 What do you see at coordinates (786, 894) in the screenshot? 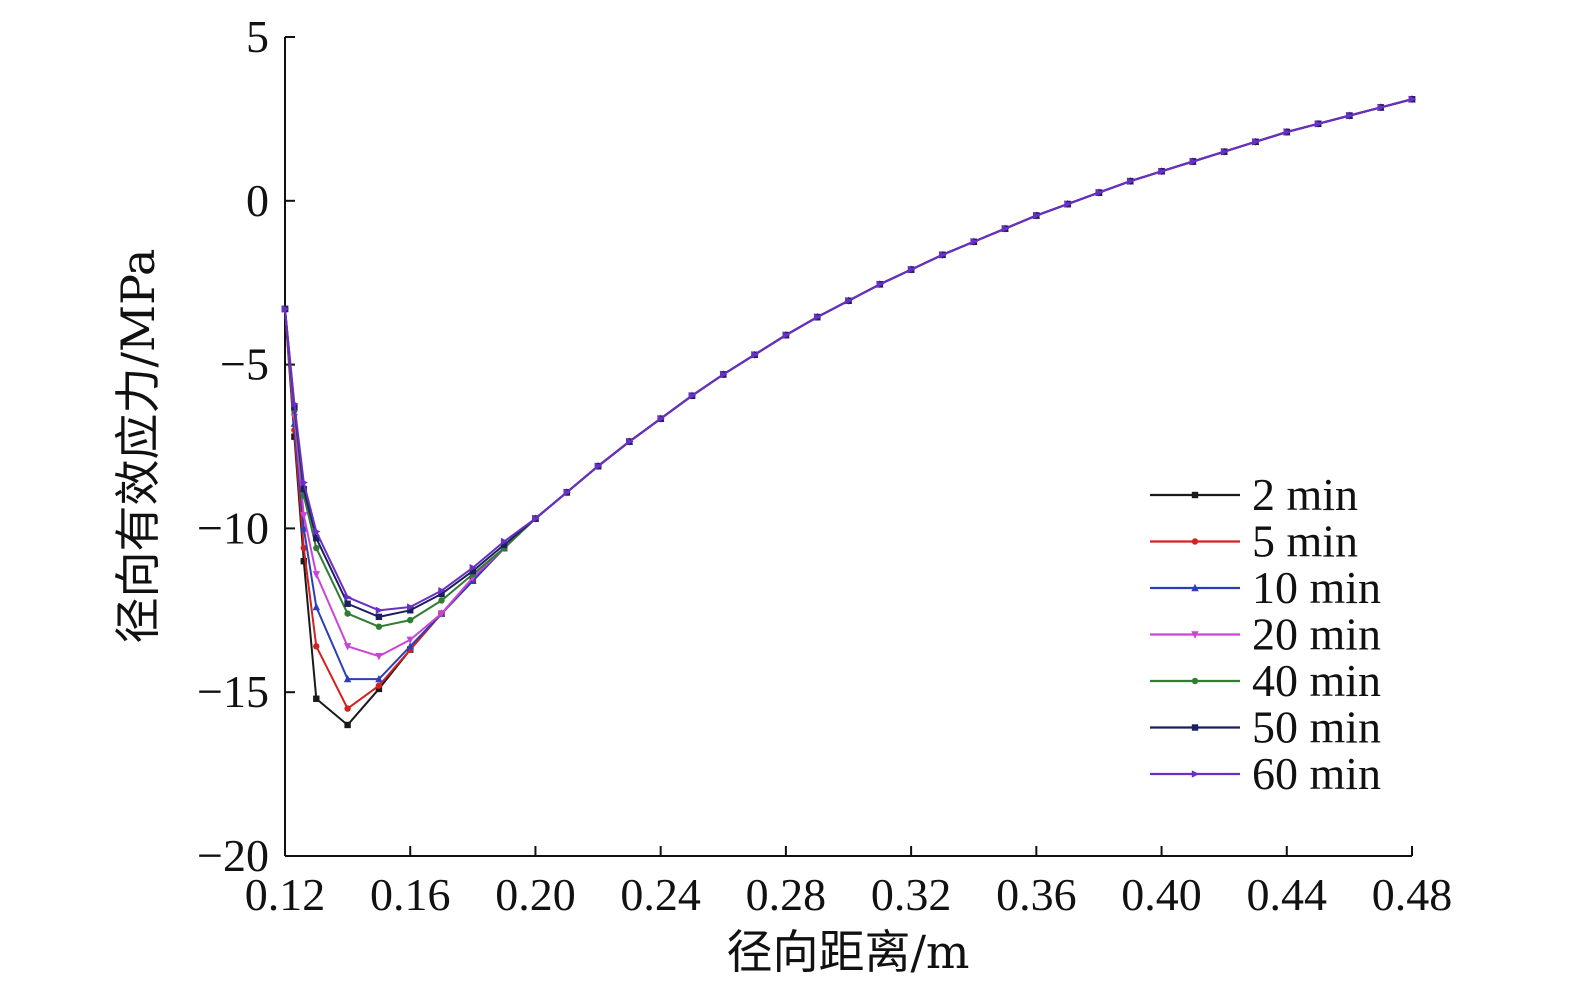
I see `x-tick-label: 0.28` at bounding box center [786, 894].